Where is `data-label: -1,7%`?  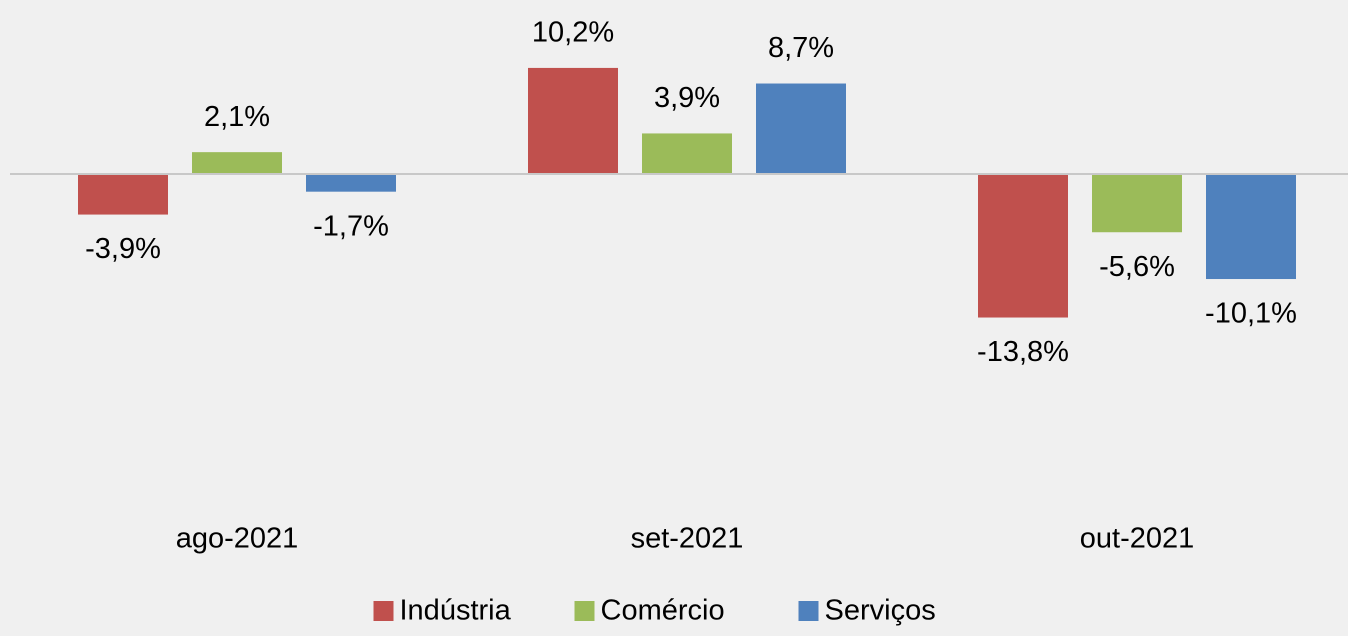
data-label: -1,7% is located at coordinates (351, 226).